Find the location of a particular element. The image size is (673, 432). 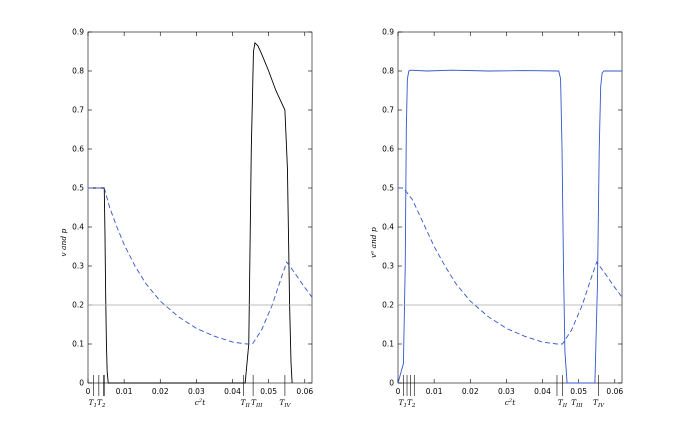

y-axis-label: v and p is located at coordinates (63, 242).